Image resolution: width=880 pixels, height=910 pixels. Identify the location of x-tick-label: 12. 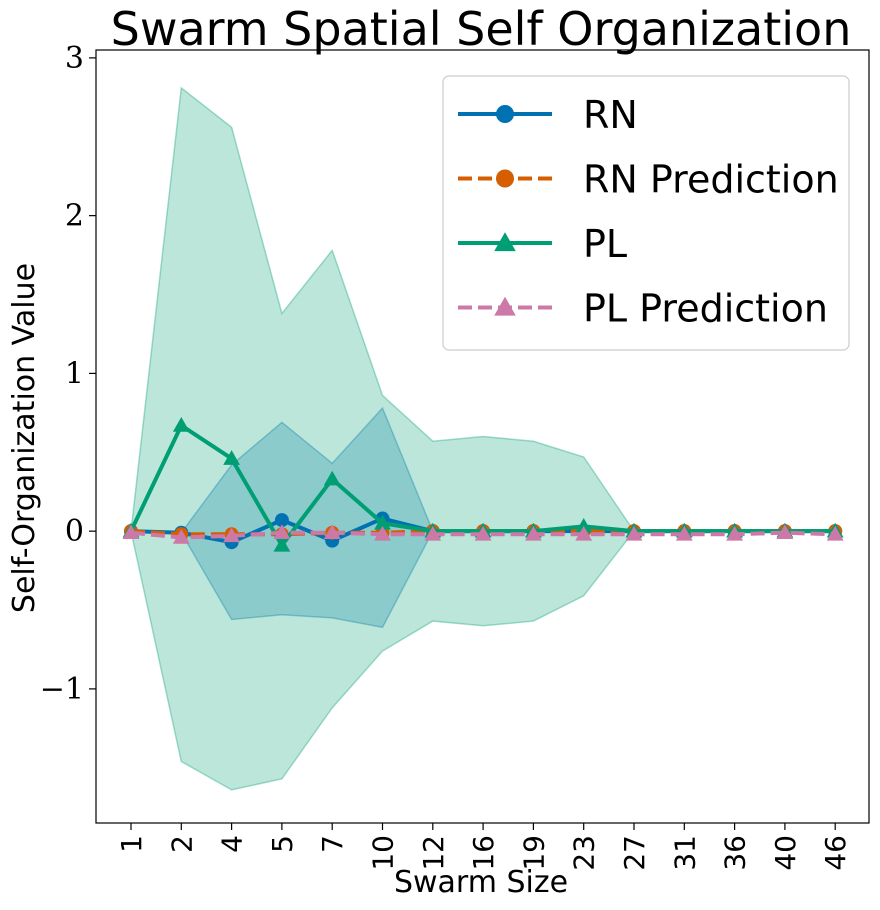
(433, 853).